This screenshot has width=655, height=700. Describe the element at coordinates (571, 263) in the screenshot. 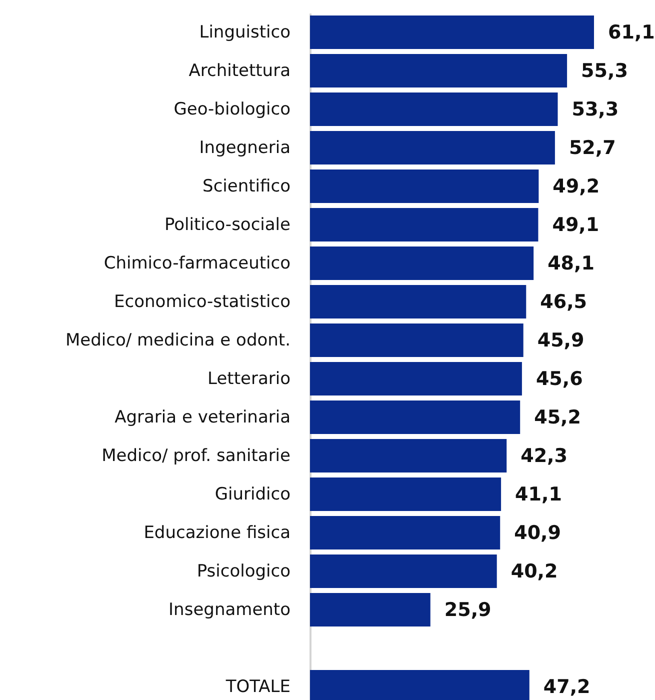

I see `data-label: 48,1` at that location.